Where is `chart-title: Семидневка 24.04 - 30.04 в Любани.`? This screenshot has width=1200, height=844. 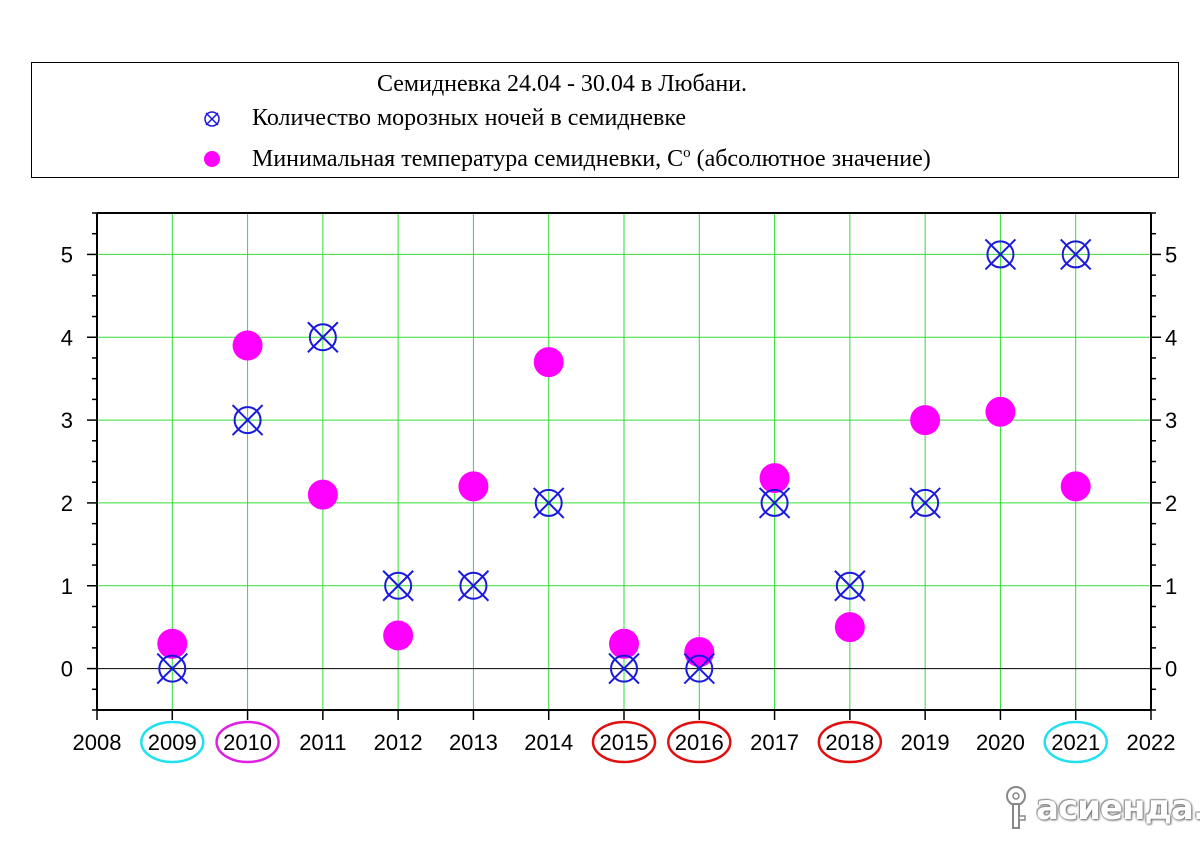 chart-title: Семидневка 24.04 - 30.04 в Любани. is located at coordinates (562, 84).